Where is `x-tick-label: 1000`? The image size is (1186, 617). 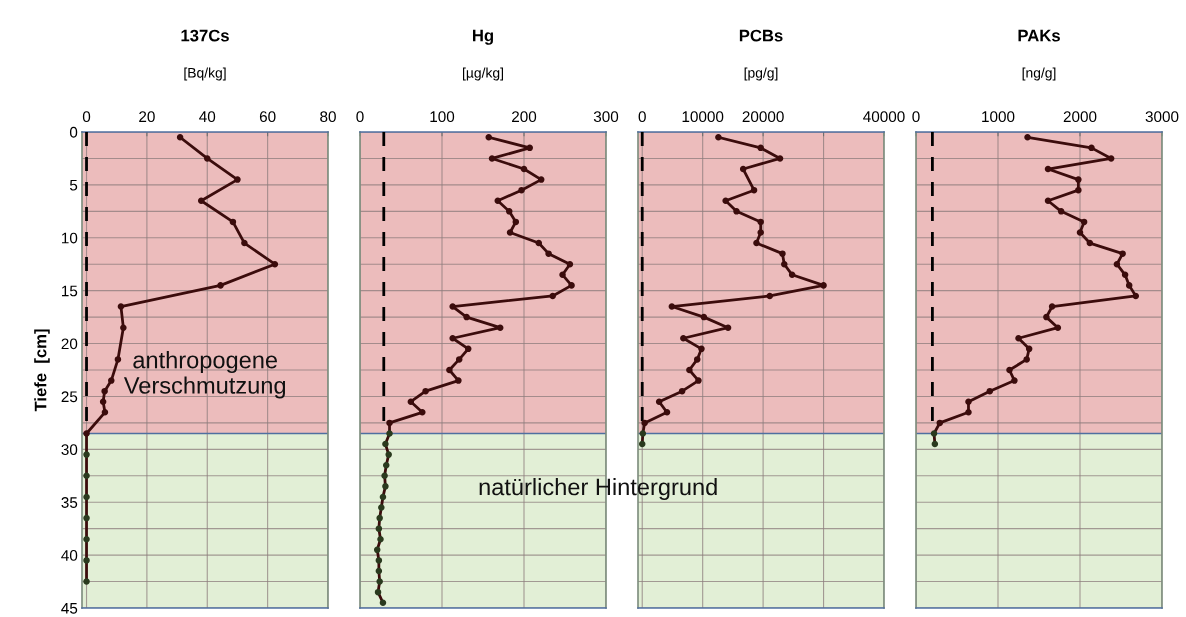
x-tick-label: 1000 is located at coordinates (998, 117).